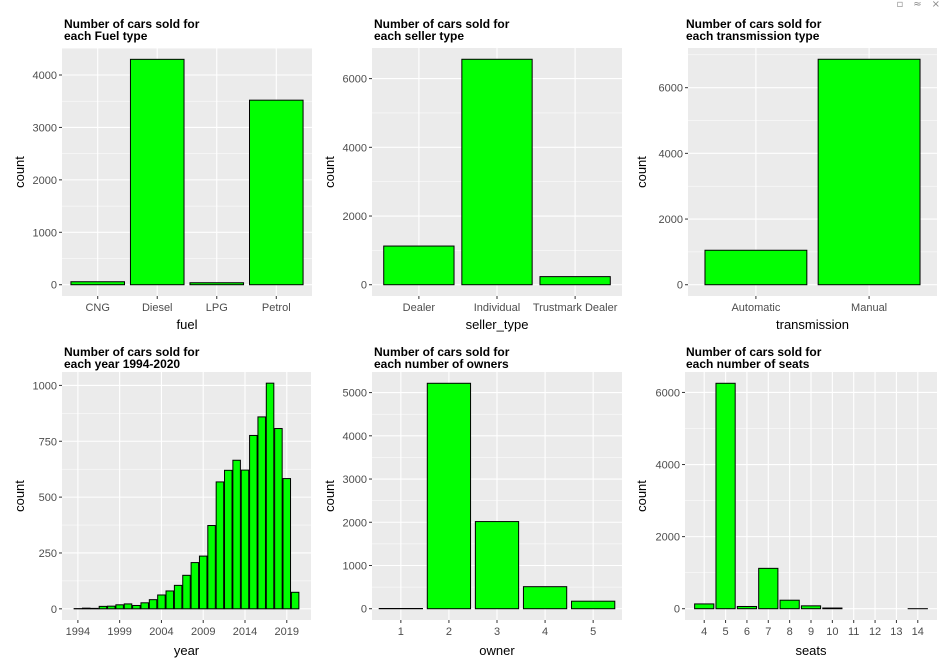 This screenshot has width=948, height=669. Describe the element at coordinates (355, 394) in the screenshot. I see `y-tick-label: 5000` at that location.